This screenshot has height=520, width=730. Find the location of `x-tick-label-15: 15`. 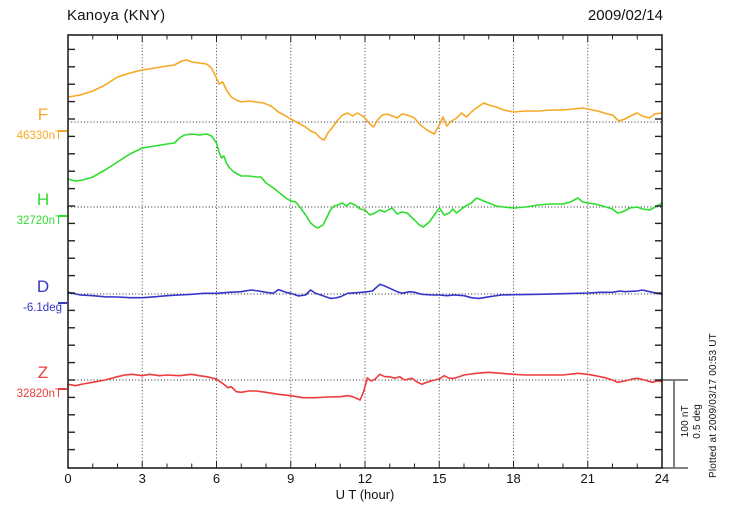

x-tick-label-15: 15 is located at coordinates (439, 478).